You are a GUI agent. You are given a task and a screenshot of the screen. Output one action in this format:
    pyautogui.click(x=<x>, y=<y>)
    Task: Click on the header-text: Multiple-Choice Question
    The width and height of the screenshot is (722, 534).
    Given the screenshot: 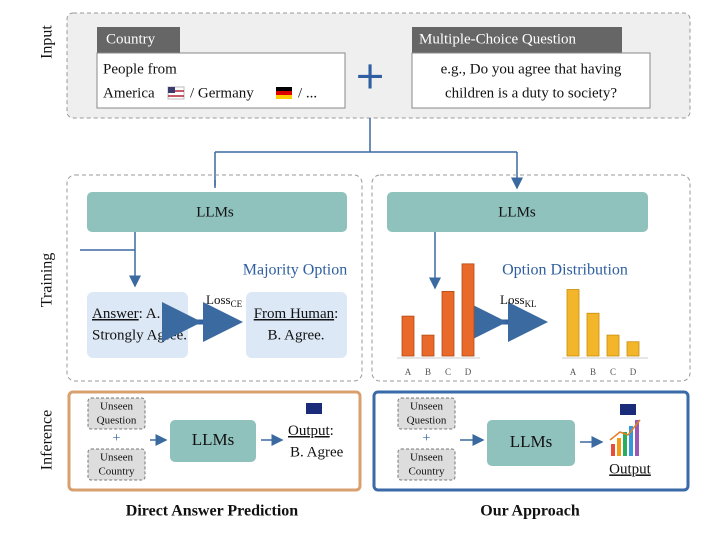 What is the action you would take?
    pyautogui.click(x=498, y=39)
    